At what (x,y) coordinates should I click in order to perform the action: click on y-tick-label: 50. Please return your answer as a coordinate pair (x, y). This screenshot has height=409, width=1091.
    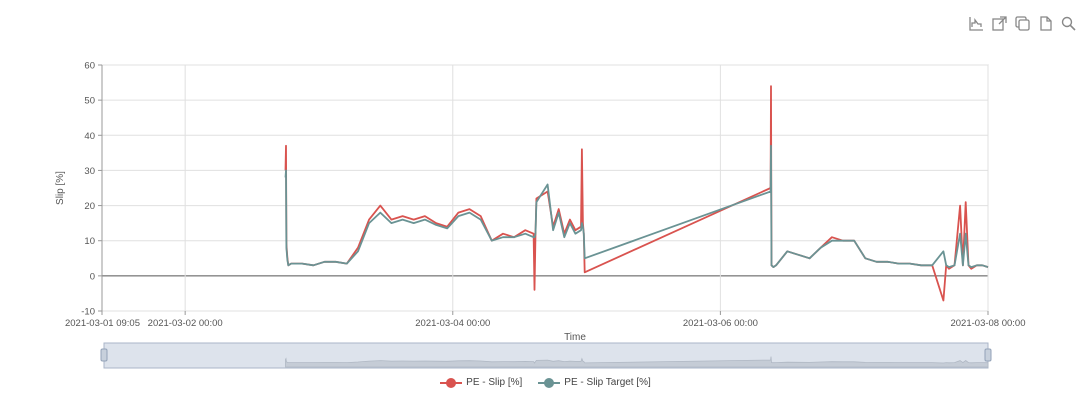
    Looking at the image, I should click on (89, 101).